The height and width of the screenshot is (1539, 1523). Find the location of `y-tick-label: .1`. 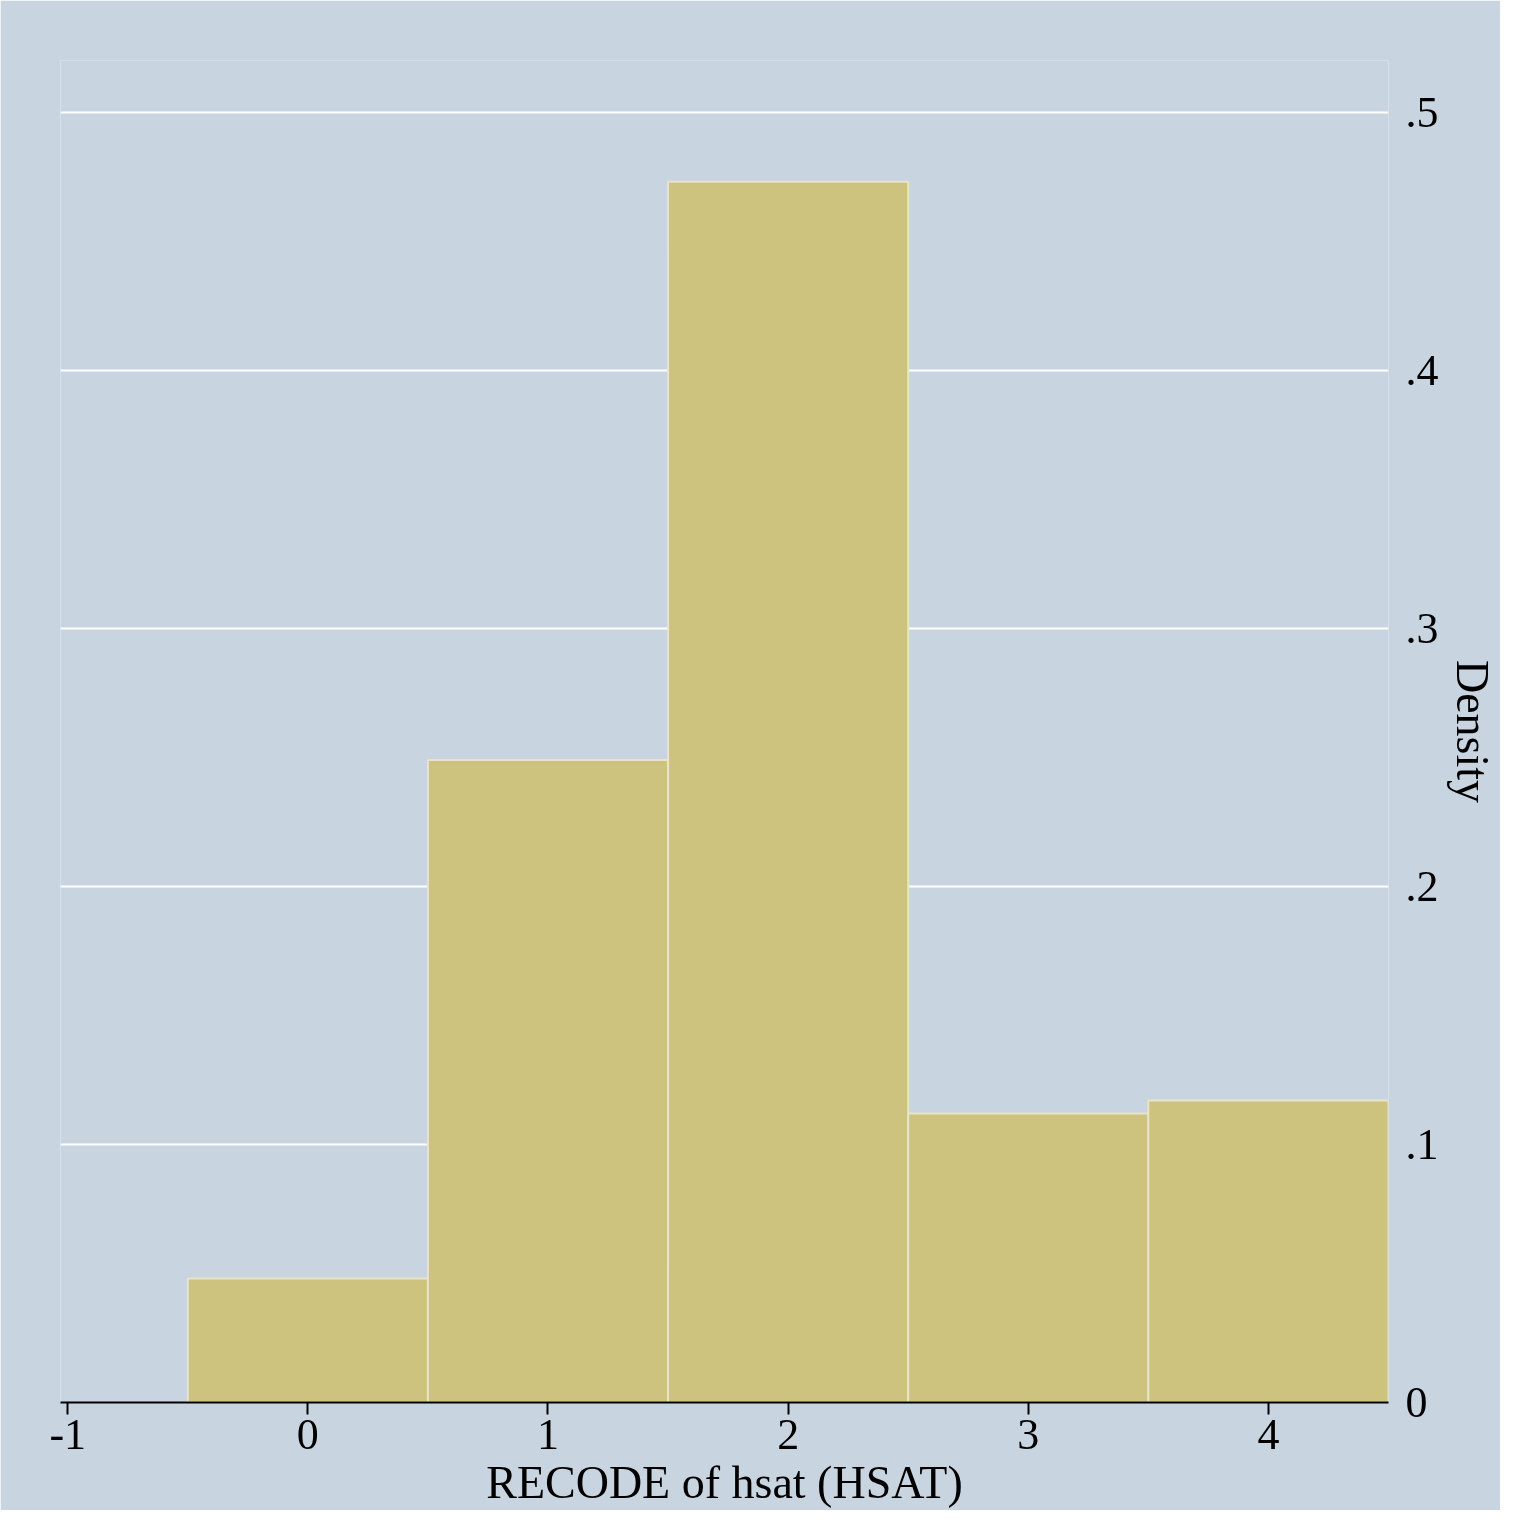

y-tick-label: .1 is located at coordinates (1422, 1144).